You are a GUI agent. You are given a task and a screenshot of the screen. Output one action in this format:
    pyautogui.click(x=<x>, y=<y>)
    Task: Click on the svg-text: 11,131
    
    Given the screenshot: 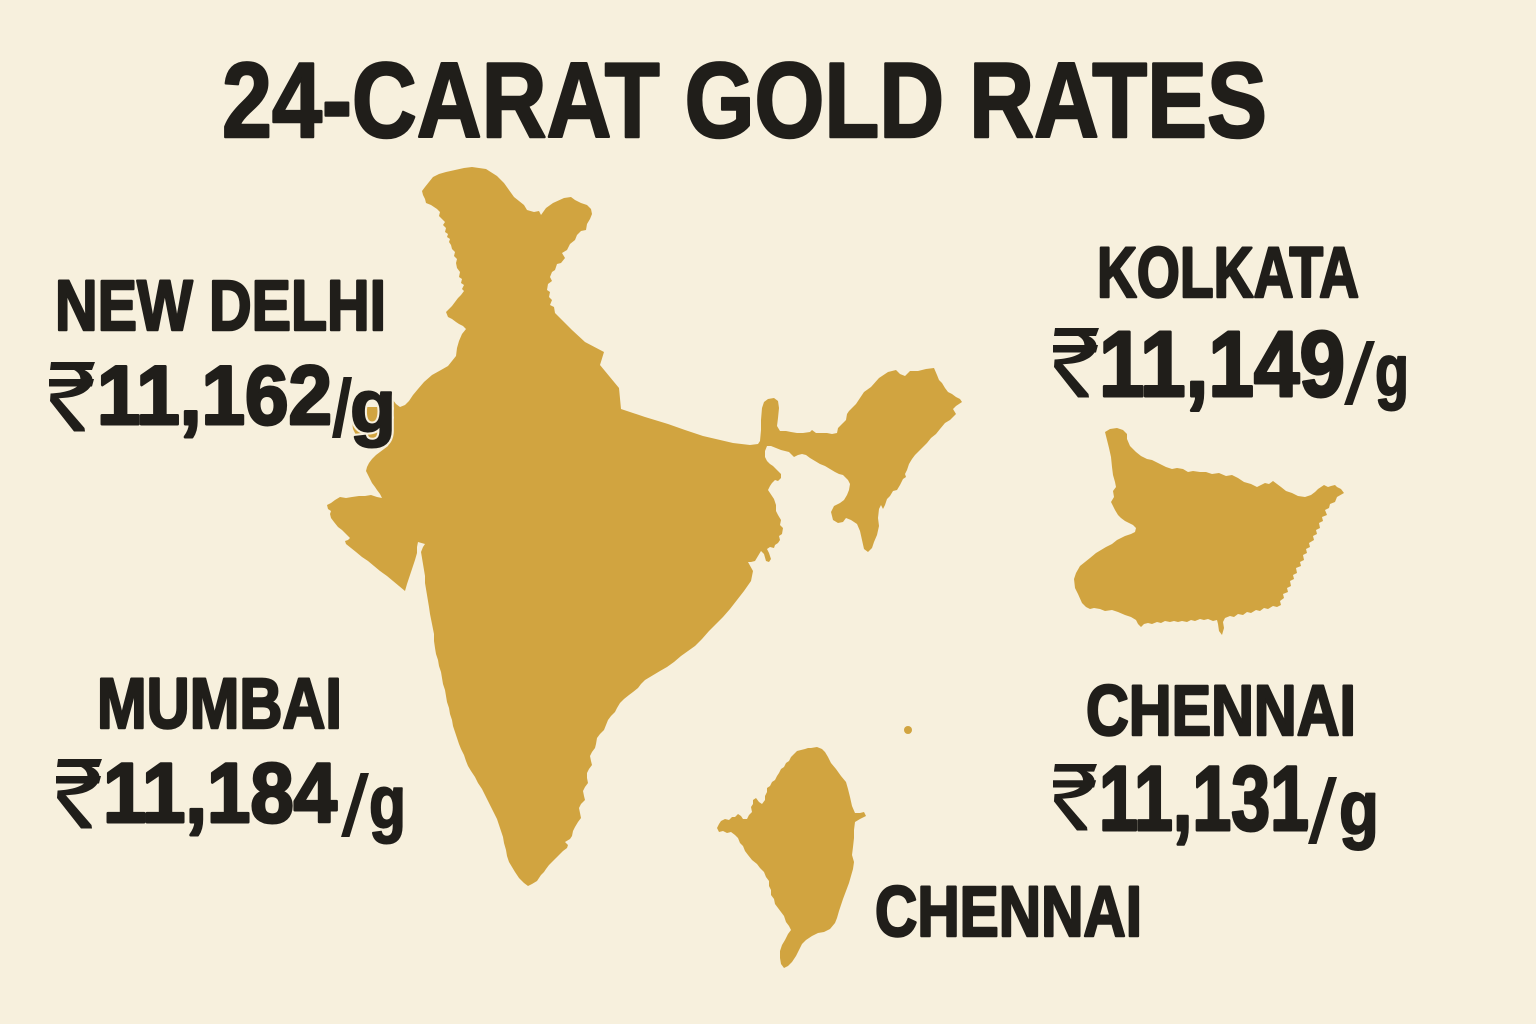 What is the action you would take?
    pyautogui.click(x=1204, y=799)
    